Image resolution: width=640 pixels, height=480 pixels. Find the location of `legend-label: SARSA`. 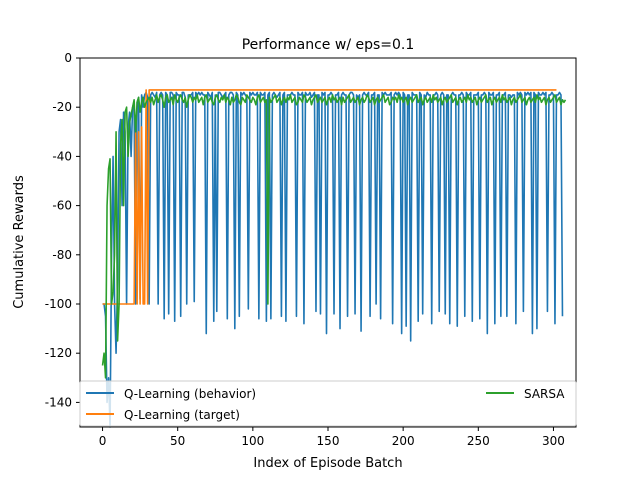

legend-label: SARSA is located at coordinates (544, 394).